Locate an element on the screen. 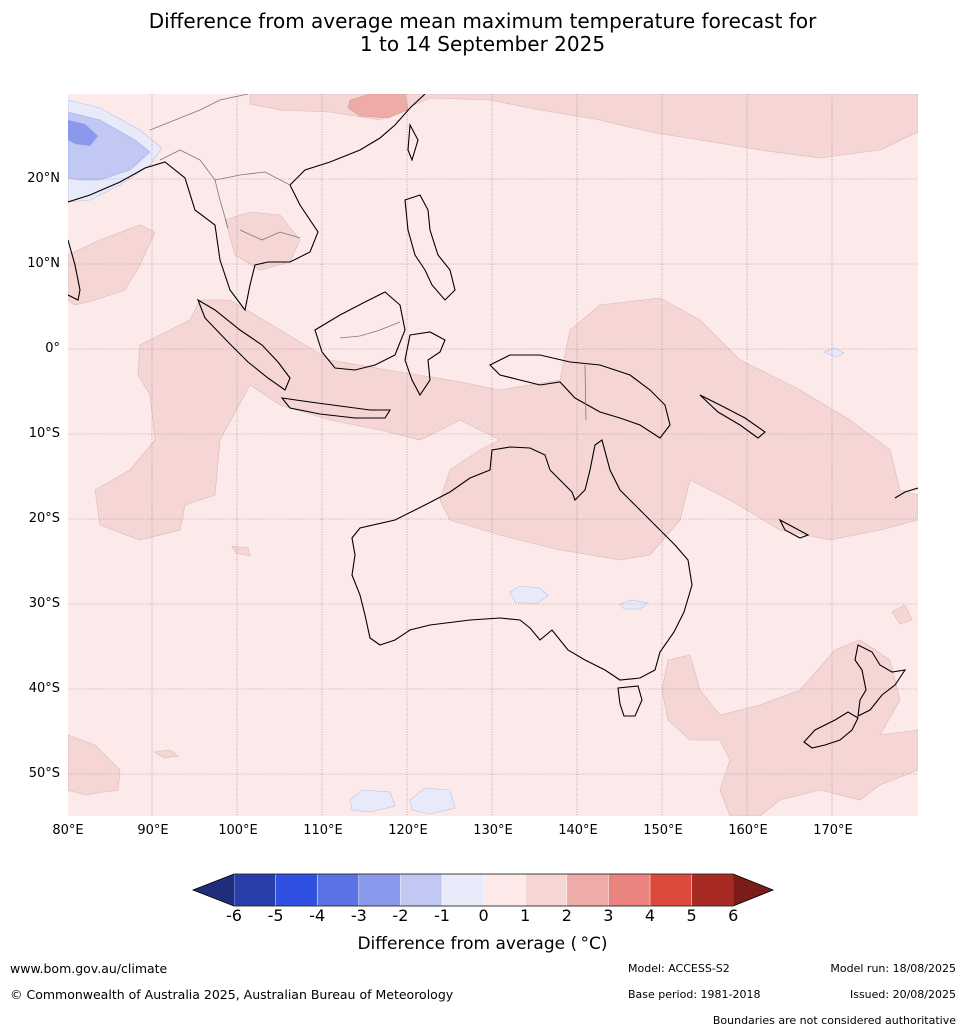 The height and width of the screenshot is (1035, 965). anomaly-2-3-region is located at coordinates (378, 106).